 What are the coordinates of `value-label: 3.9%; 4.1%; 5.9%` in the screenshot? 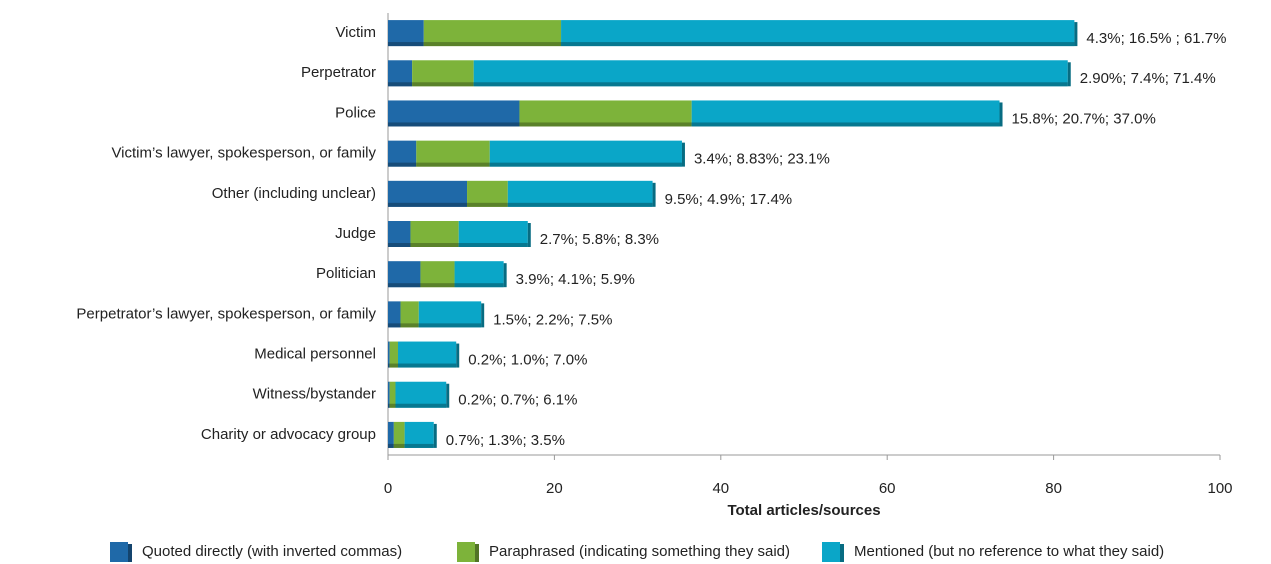 It's located at (575, 279).